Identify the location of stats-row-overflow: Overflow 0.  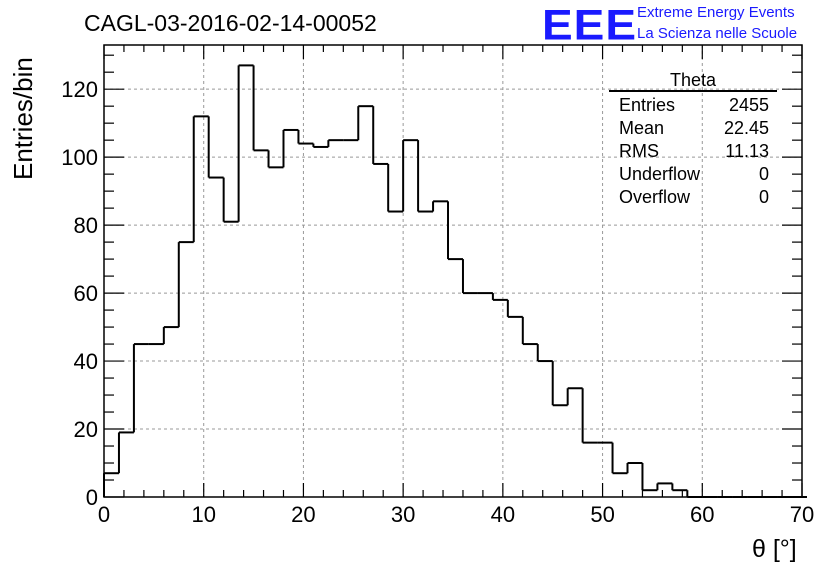
(693, 197).